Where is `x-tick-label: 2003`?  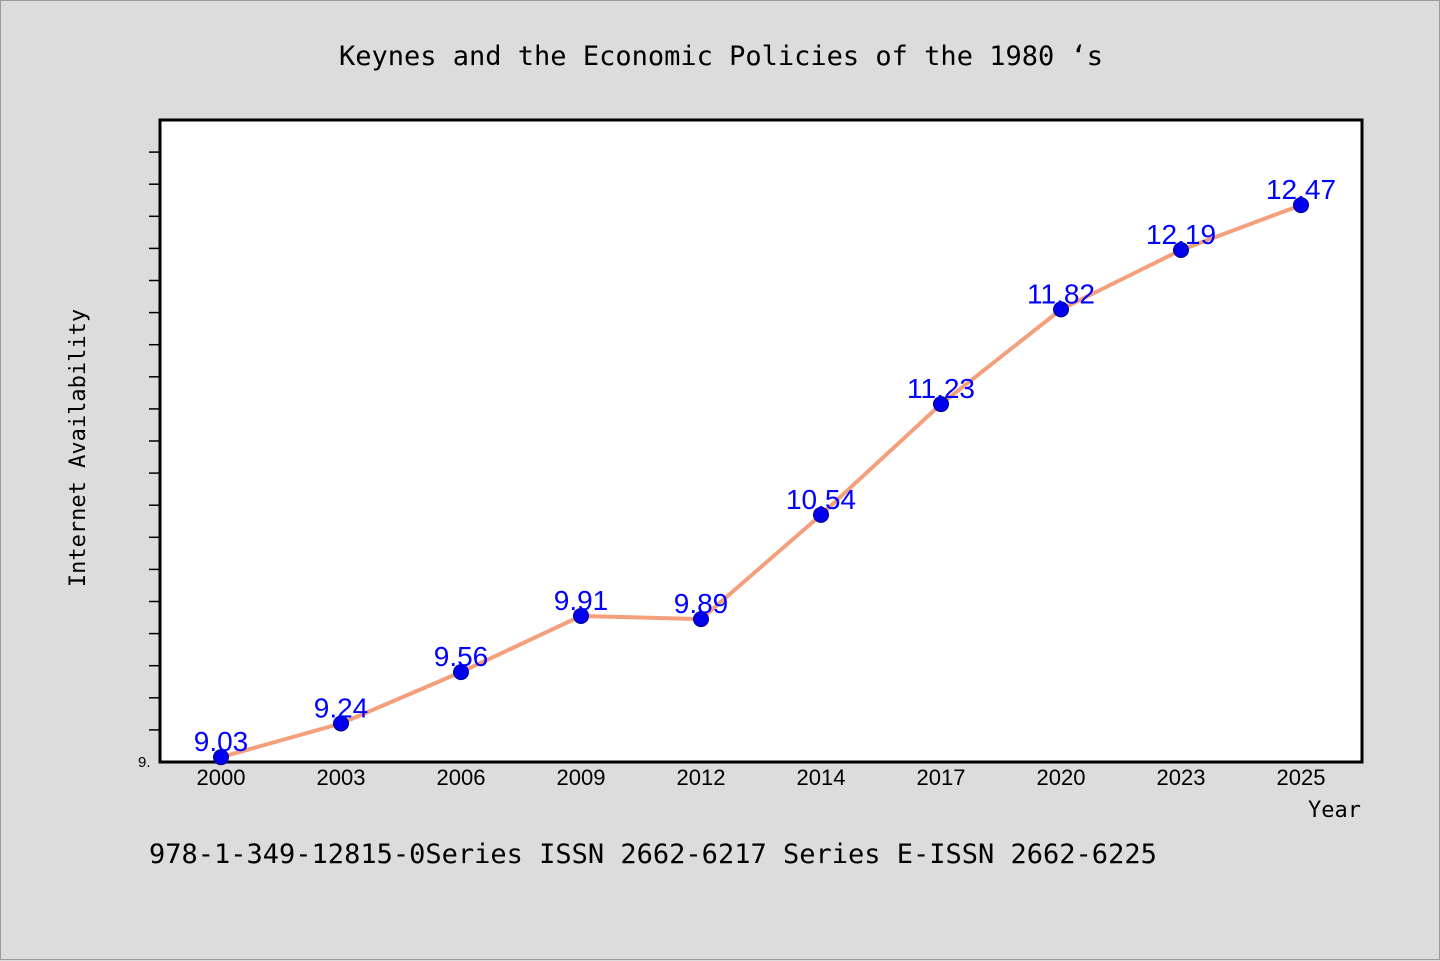 x-tick-label: 2003 is located at coordinates (341, 777).